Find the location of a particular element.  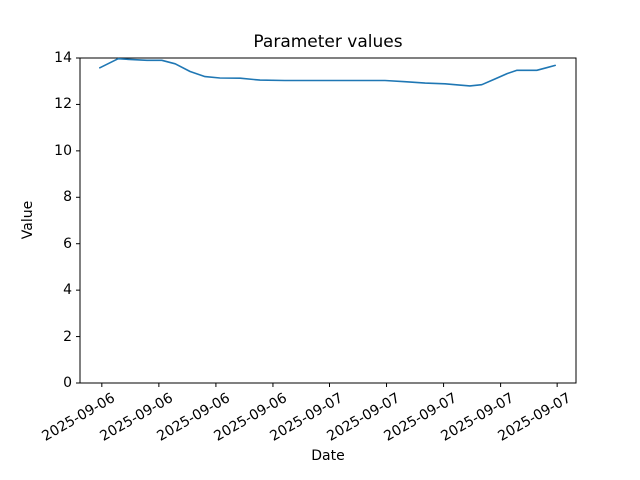

y-tick-label: 4 is located at coordinates (67, 290).